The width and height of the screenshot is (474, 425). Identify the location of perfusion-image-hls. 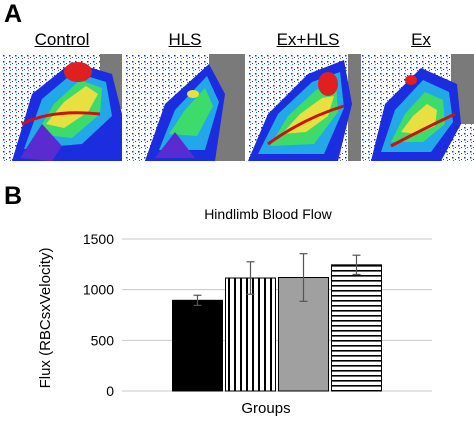
(185, 107).